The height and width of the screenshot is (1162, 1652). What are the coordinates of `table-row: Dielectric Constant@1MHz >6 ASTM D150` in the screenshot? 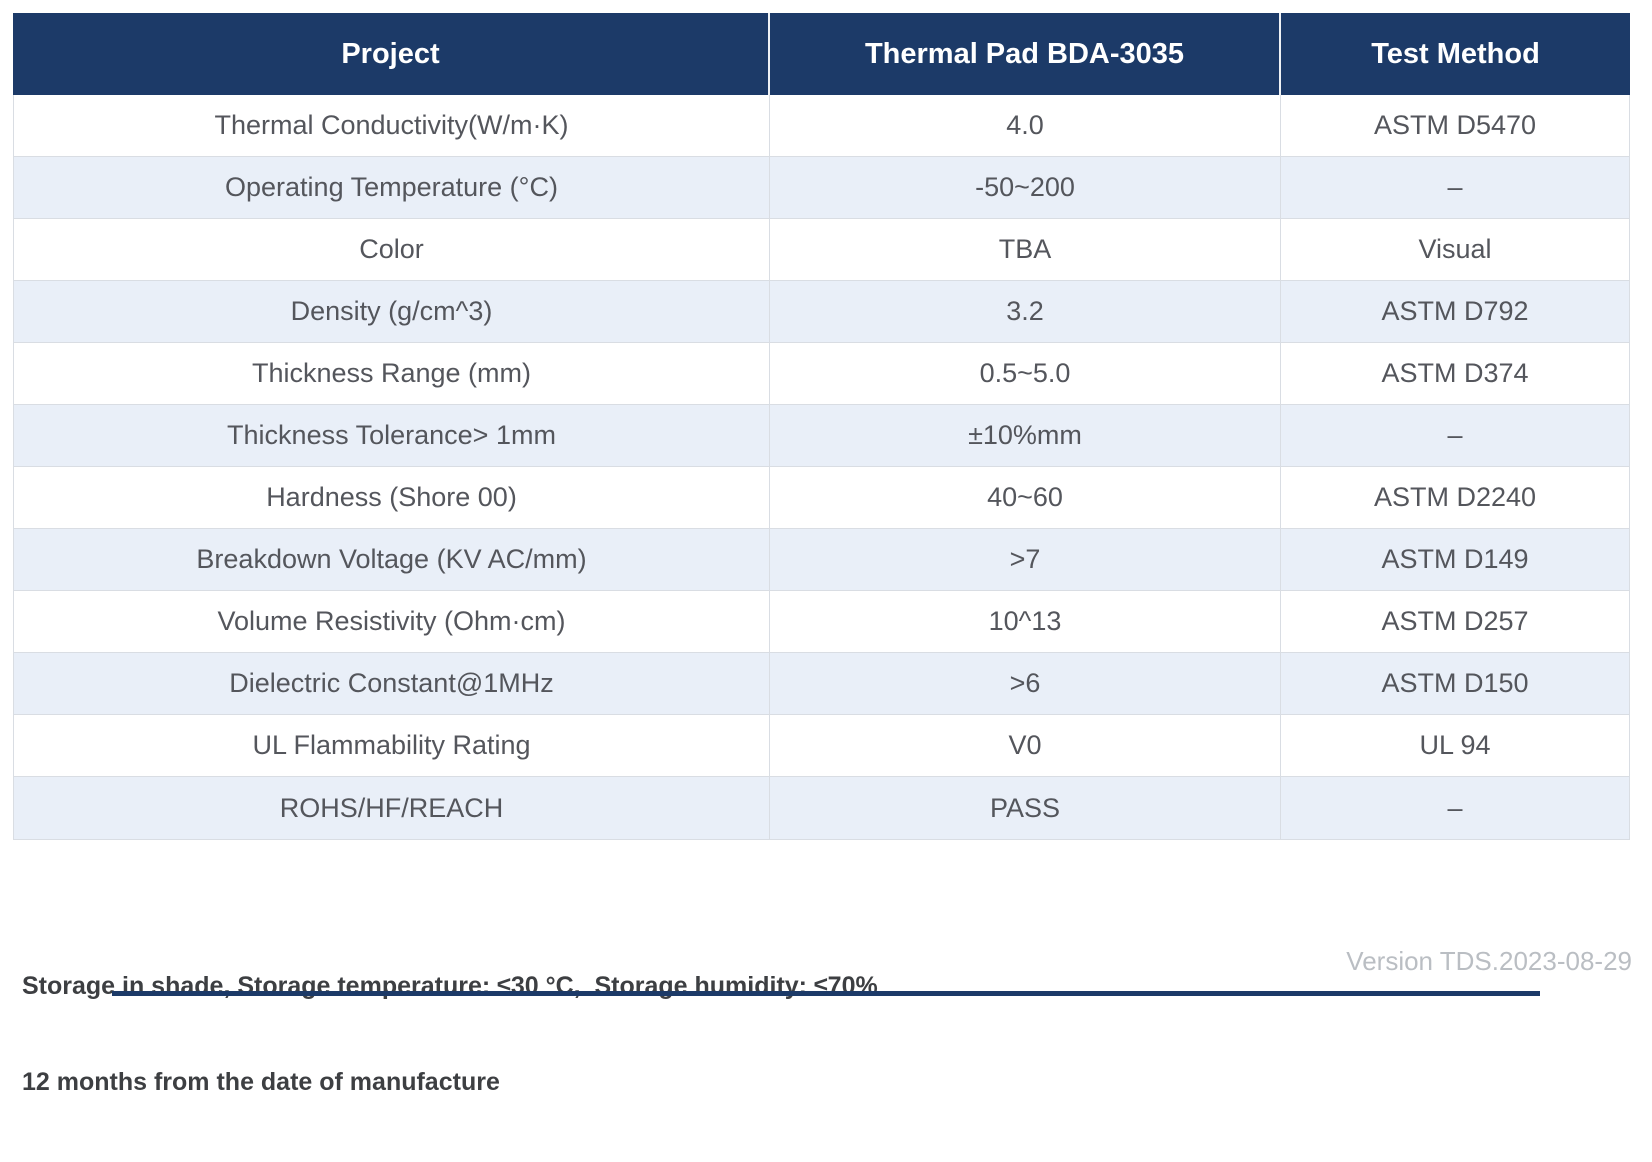 It's located at (821, 684).